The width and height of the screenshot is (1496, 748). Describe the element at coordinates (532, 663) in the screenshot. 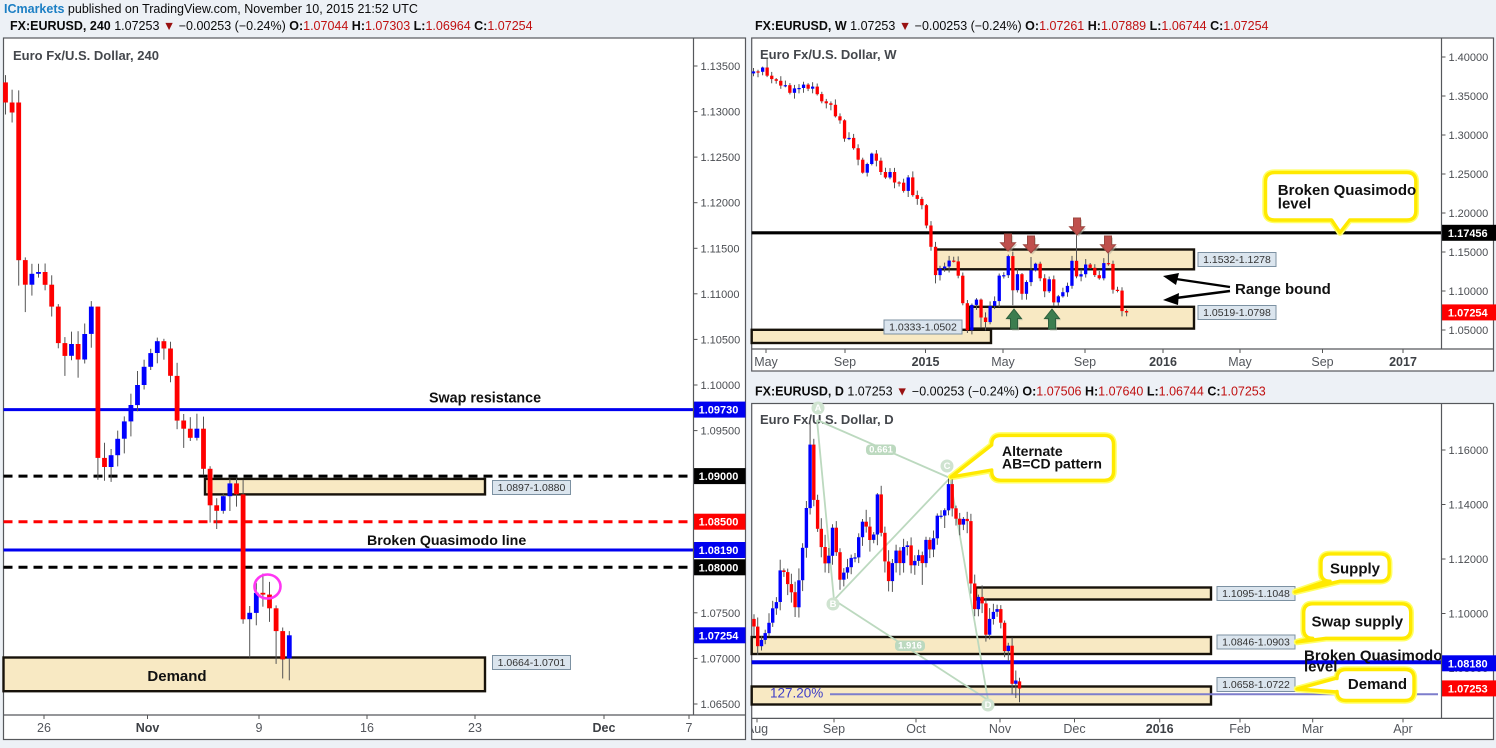

I see `svg-text: 1.0664-1.0701` at that location.